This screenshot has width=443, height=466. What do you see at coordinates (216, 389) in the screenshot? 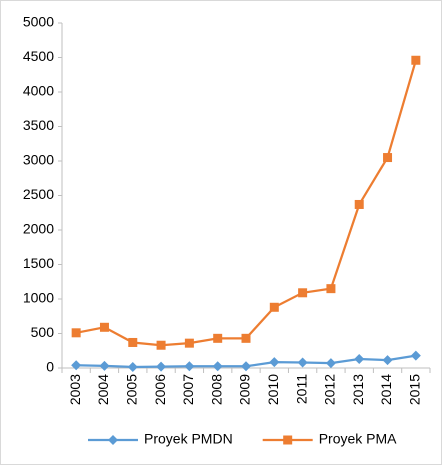
I see `x-tick-label: 2008` at bounding box center [216, 389].